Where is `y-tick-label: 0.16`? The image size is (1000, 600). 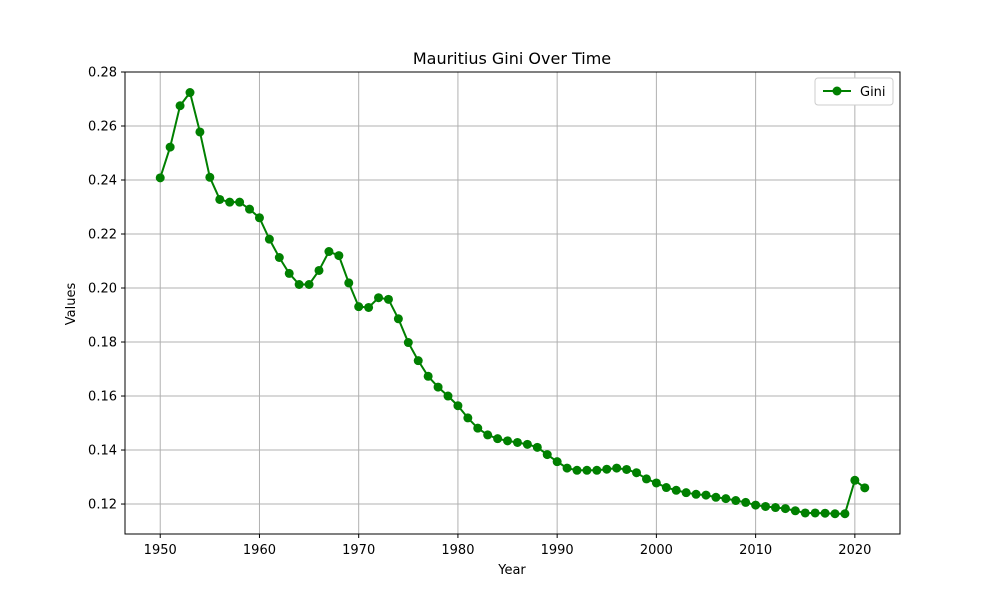
y-tick-label: 0.16 is located at coordinates (102, 397).